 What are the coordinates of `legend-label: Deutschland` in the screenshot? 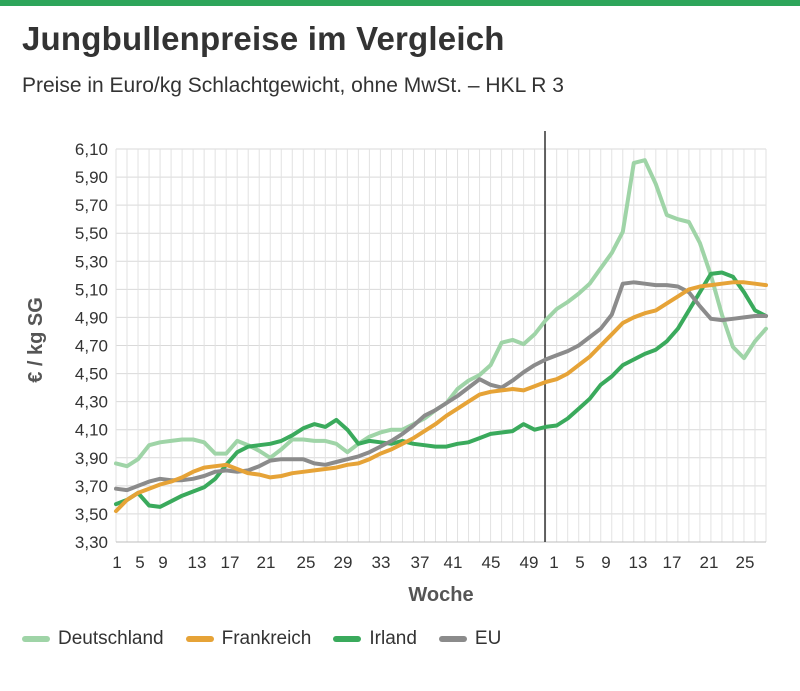 It's located at (111, 638).